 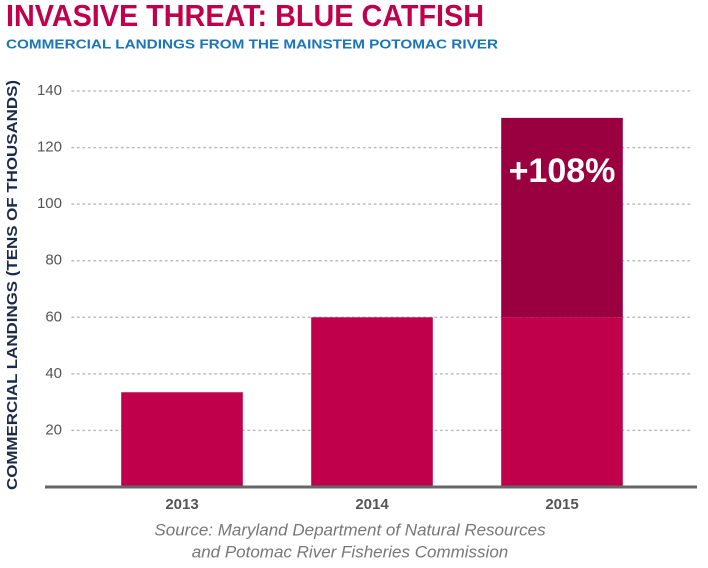 What do you see at coordinates (181, 504) in the screenshot?
I see `x-tick-label: 2013` at bounding box center [181, 504].